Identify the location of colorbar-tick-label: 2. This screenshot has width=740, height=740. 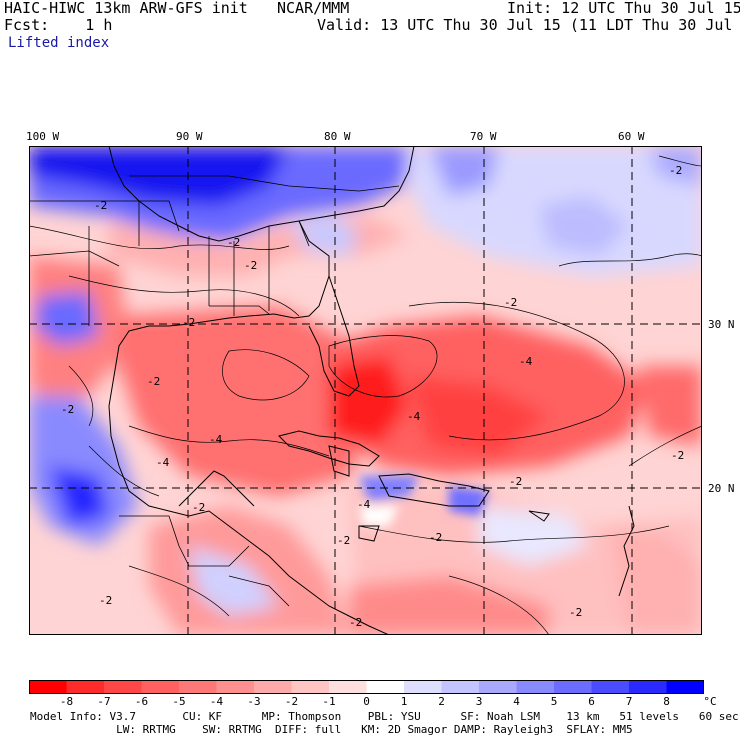
(441, 701).